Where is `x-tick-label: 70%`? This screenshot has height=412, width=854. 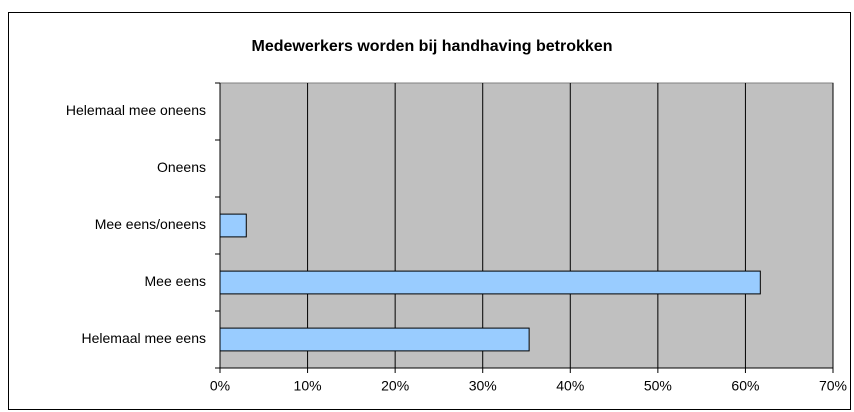
x-tick-label: 70% is located at coordinates (833, 386).